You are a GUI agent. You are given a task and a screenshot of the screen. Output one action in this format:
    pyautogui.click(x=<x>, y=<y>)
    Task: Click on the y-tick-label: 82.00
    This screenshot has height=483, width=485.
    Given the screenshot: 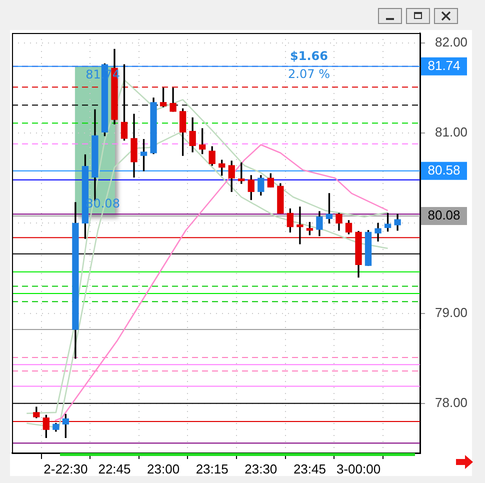 What is the action you would take?
    pyautogui.click(x=451, y=42)
    